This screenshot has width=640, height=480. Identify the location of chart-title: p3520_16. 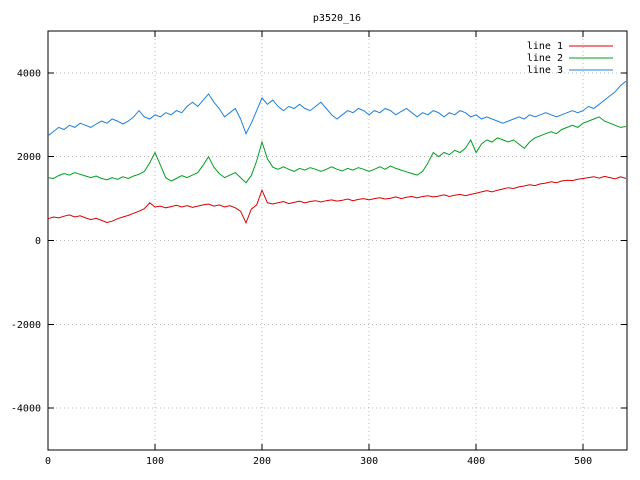
(337, 18).